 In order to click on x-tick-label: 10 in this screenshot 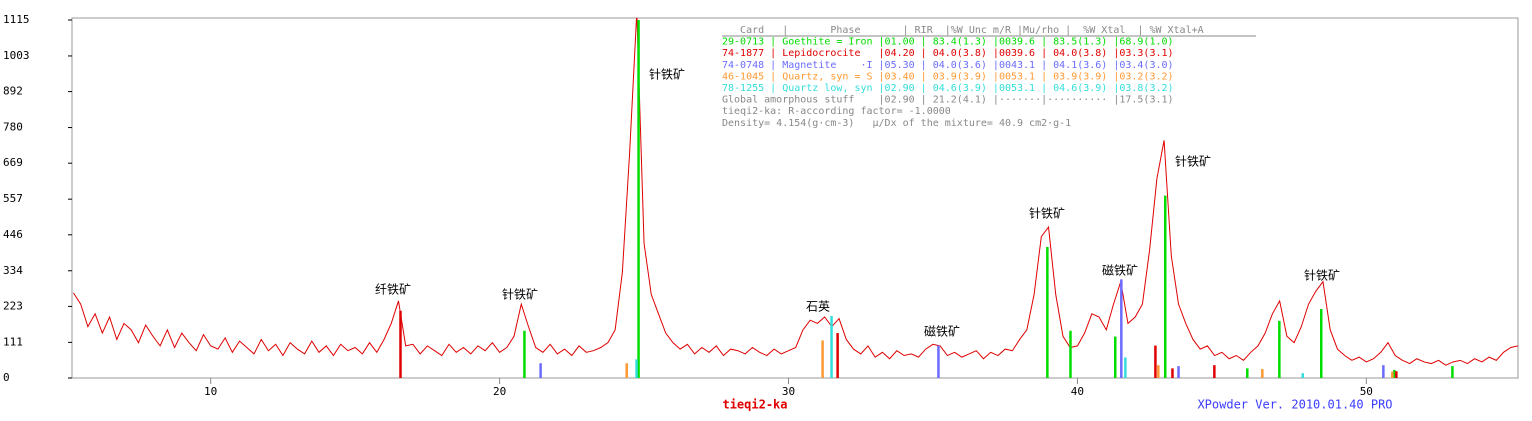, I will do `click(210, 391)`.